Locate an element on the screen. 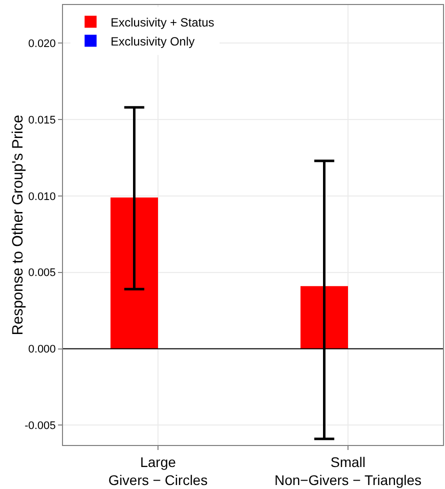 The image size is (445, 489). y-tick-label: 0.005 is located at coordinates (42, 273).